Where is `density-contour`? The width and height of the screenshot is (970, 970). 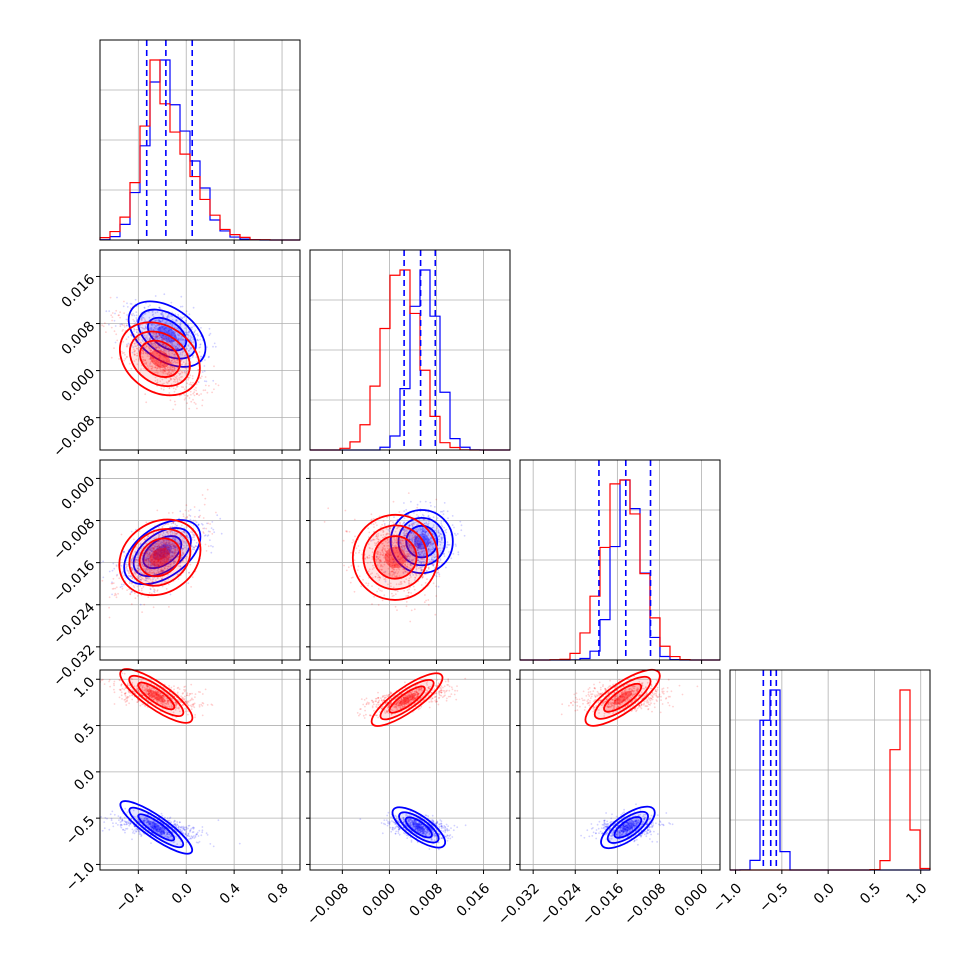
density-contour is located at coordinates (160, 557).